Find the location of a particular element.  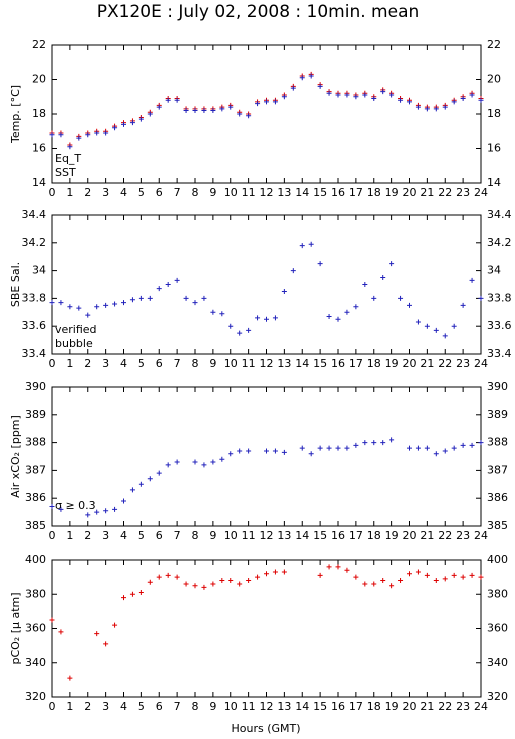

y-tick-label: 34.2 is located at coordinates (34, 242).